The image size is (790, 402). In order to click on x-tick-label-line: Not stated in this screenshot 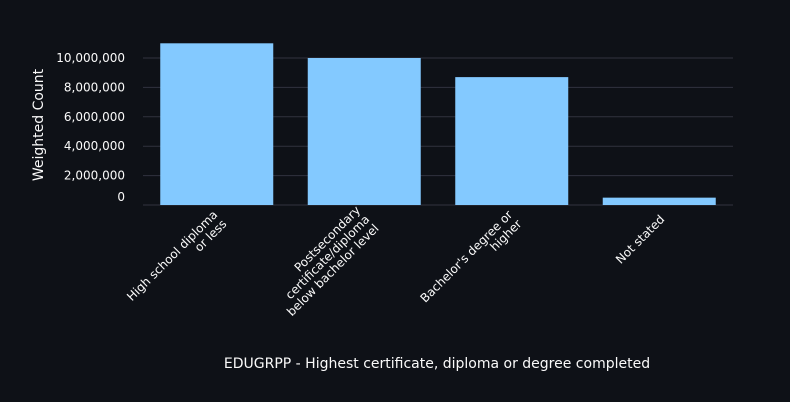, I will do `click(640, 239)`.